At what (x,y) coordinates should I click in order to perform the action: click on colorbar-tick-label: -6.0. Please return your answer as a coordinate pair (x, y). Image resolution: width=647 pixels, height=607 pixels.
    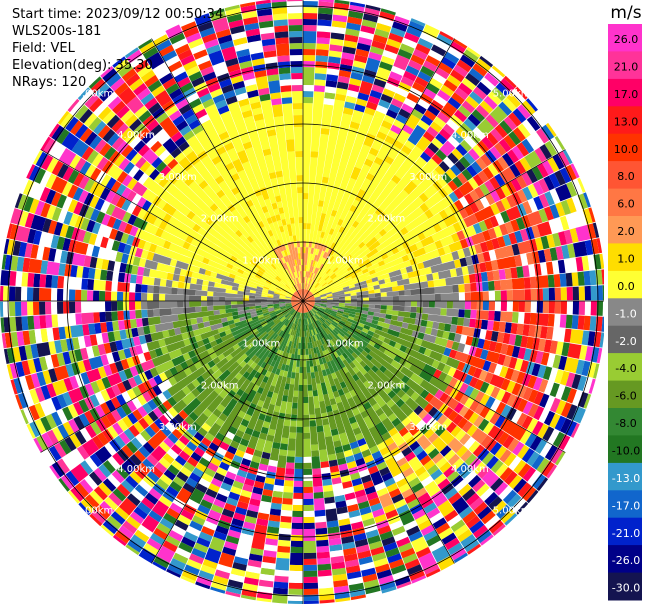
    Looking at the image, I should click on (625, 396).